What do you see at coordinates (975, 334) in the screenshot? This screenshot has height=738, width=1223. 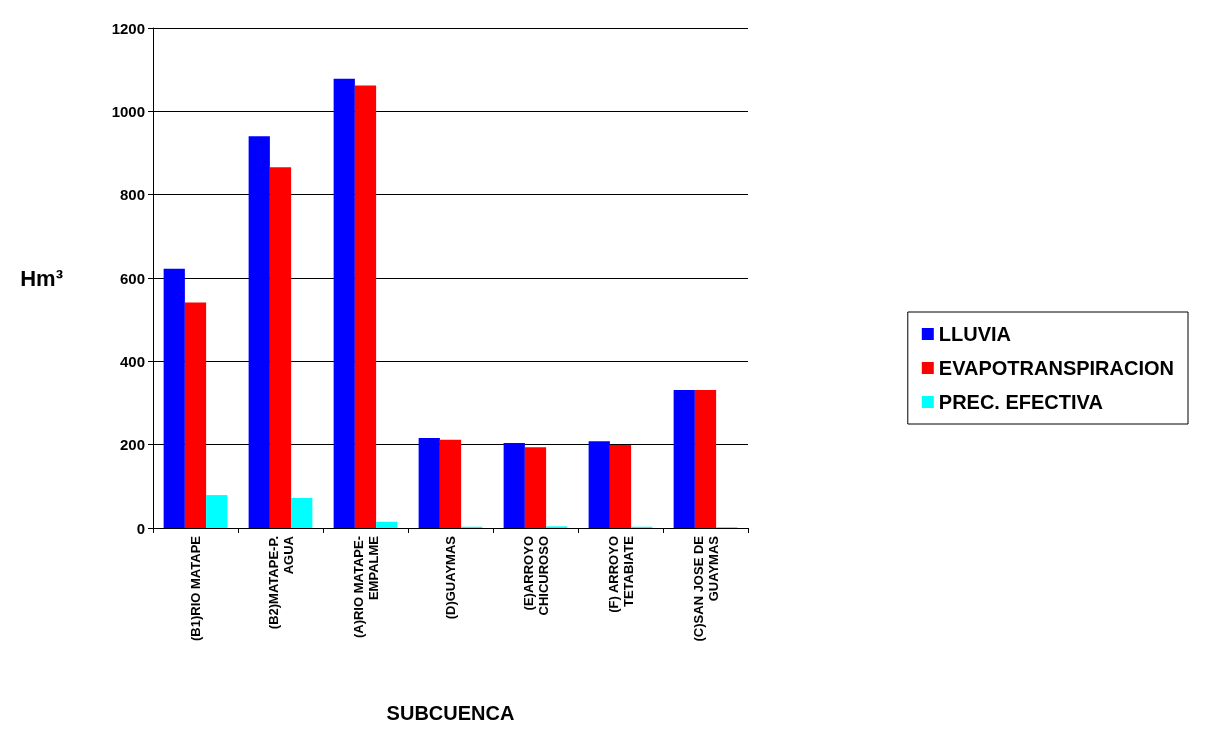 I see `legend-label: LLUVIA` at bounding box center [975, 334].